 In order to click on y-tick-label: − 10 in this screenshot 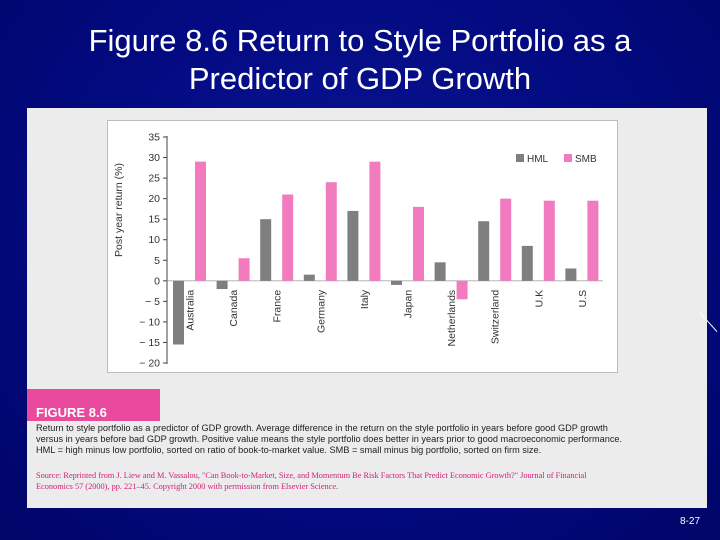, I will do `click(149, 322)`.